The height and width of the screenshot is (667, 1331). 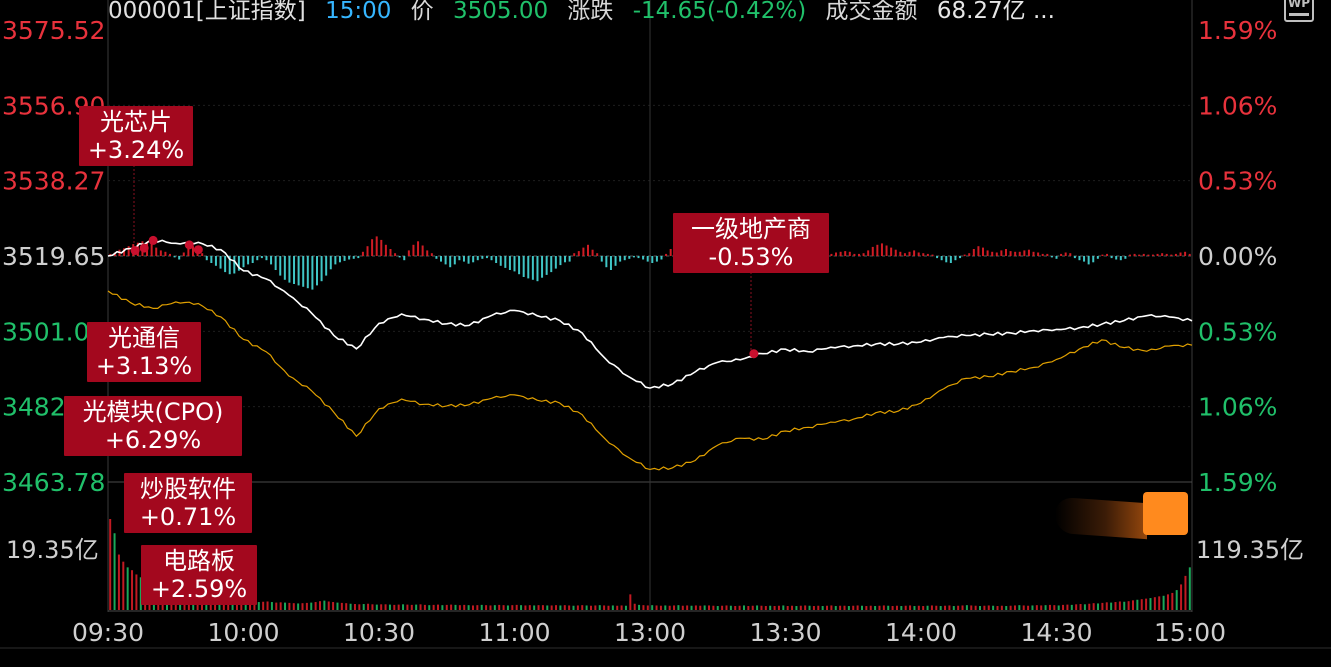 I want to click on price-label: 价, so click(x=422, y=12).